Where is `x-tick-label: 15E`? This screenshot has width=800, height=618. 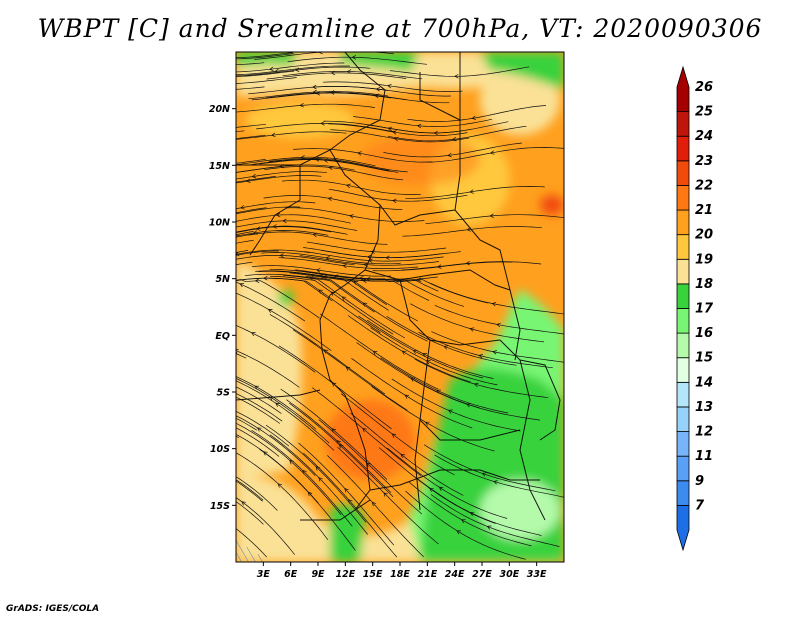
x-tick-label: 15E is located at coordinates (373, 574).